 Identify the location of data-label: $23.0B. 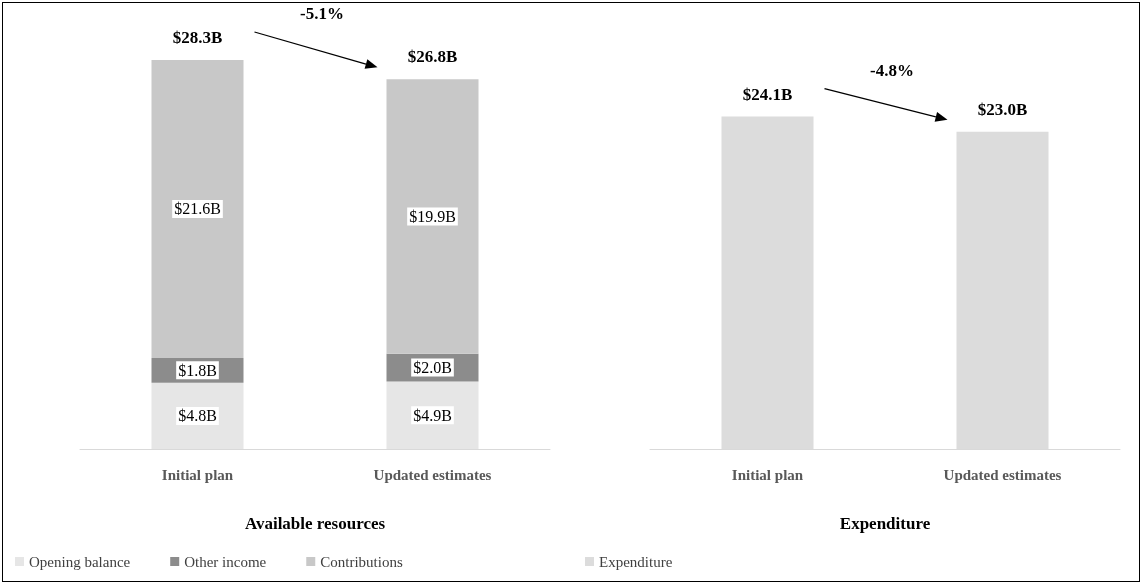
(1002, 109).